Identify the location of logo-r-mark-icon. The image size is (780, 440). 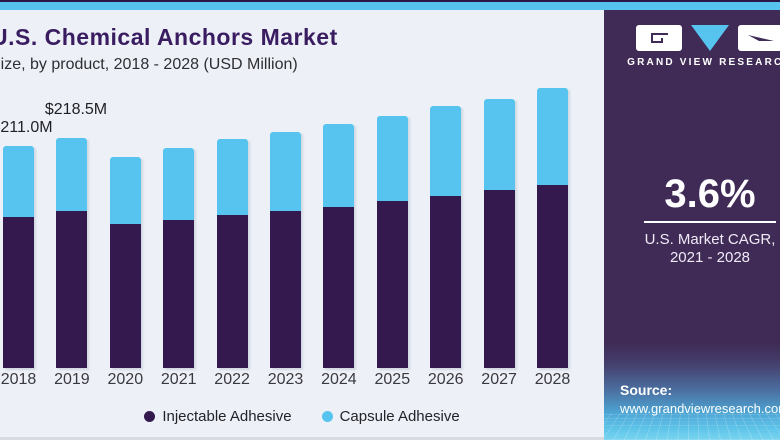
(759, 38).